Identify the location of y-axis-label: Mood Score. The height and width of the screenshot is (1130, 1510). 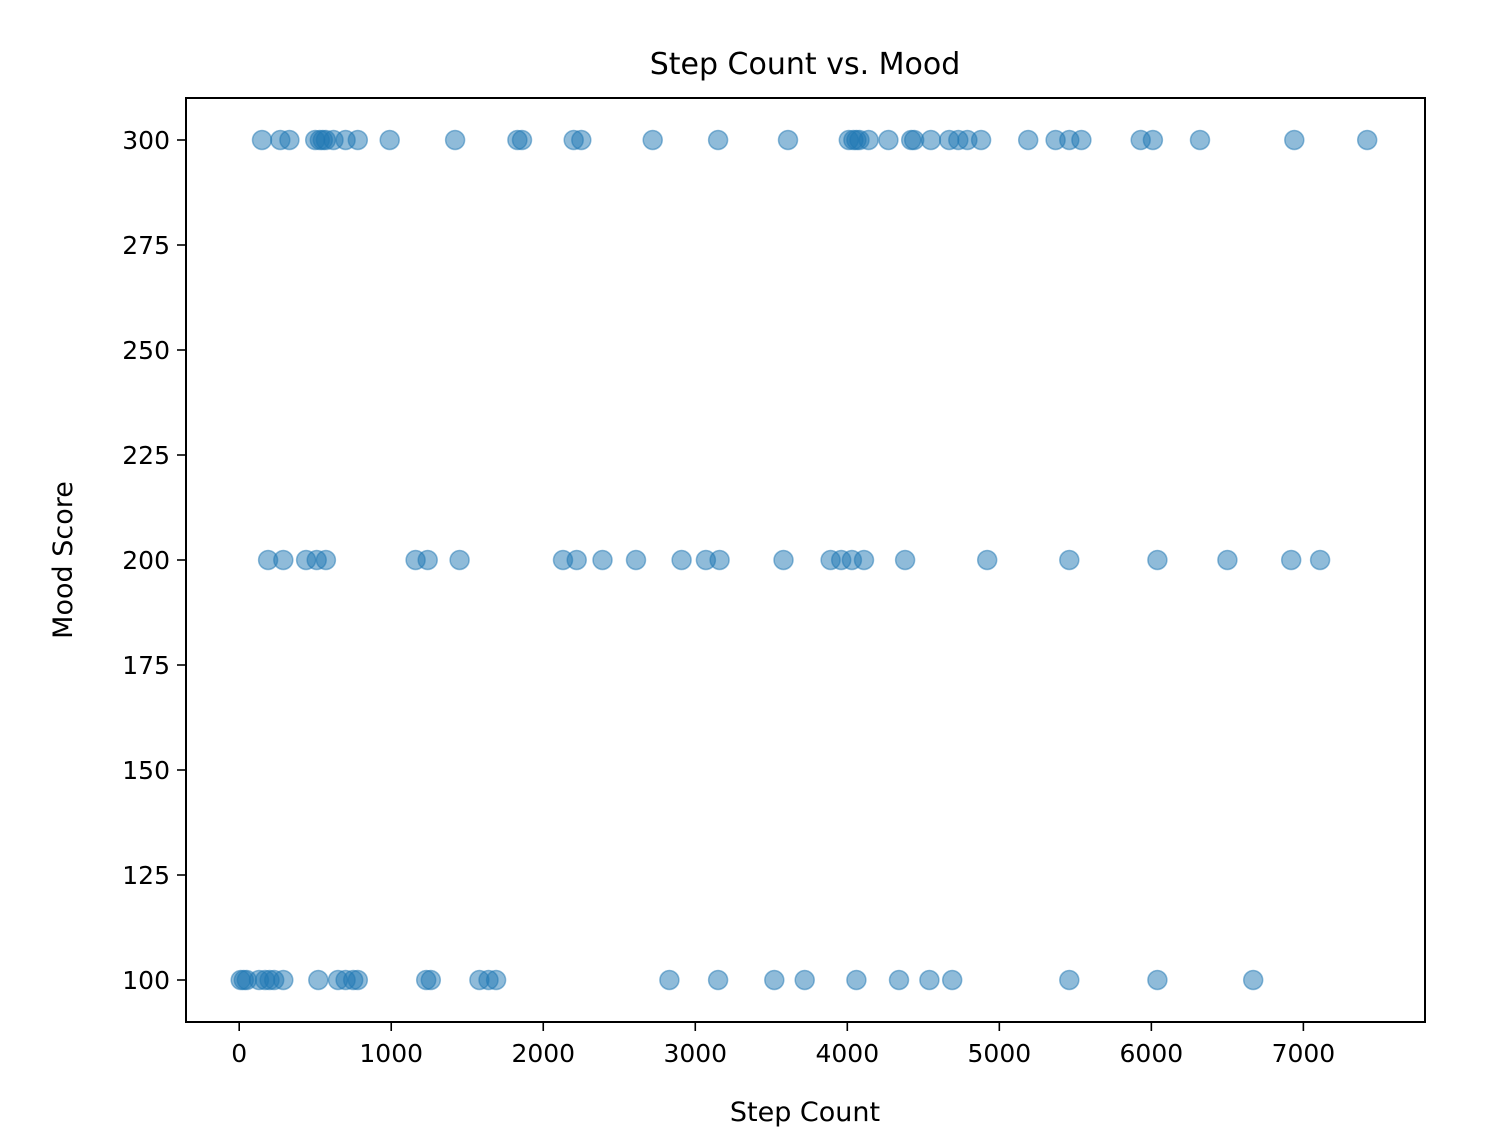
(63, 560).